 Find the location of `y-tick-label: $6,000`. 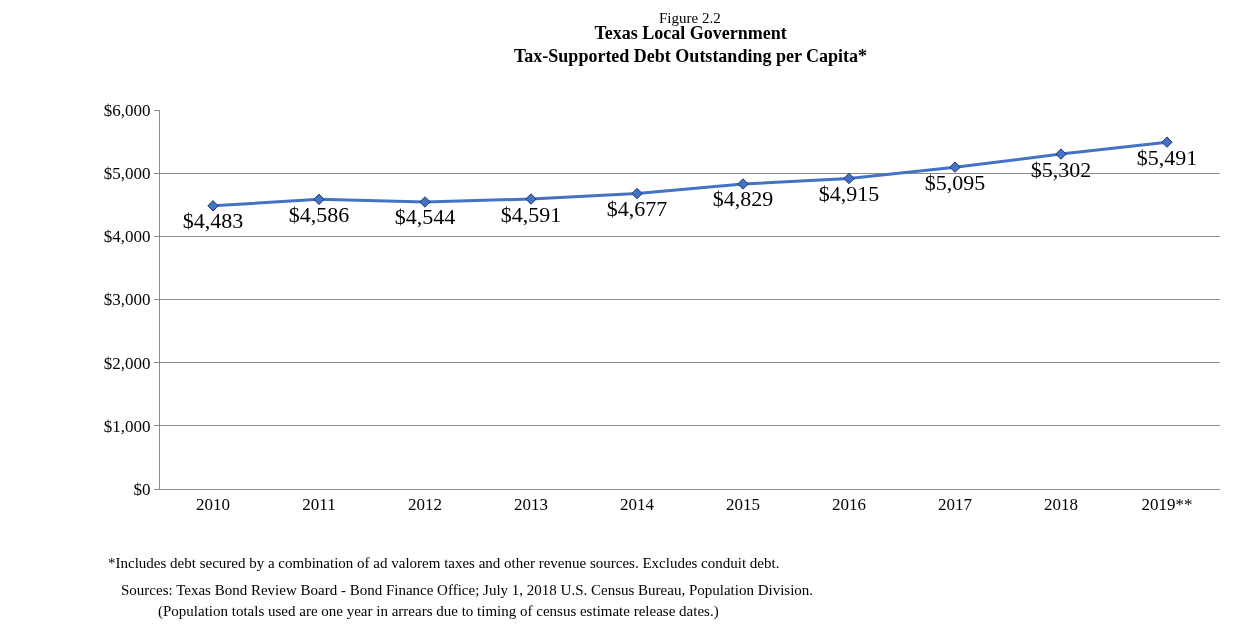

y-tick-label: $6,000 is located at coordinates (127, 110).